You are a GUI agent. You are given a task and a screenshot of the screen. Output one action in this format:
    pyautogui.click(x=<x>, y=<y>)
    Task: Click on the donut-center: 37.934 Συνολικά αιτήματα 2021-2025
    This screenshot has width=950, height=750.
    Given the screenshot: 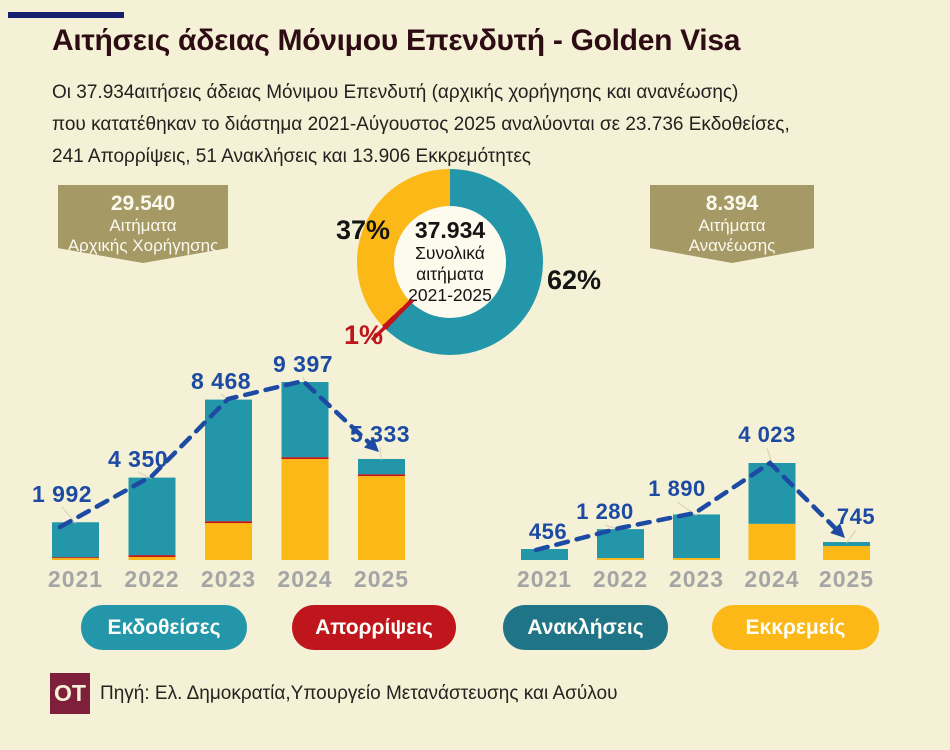 What is the action you would take?
    pyautogui.click(x=450, y=262)
    